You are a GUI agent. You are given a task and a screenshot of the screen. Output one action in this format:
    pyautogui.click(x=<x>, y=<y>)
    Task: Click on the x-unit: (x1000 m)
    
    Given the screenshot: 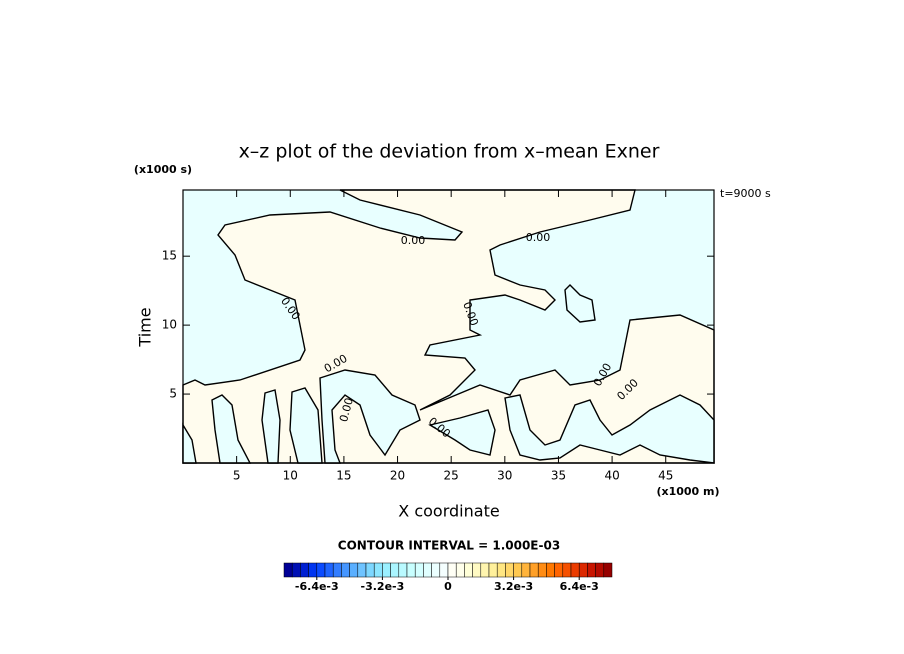 What is the action you would take?
    pyautogui.click(x=687, y=491)
    